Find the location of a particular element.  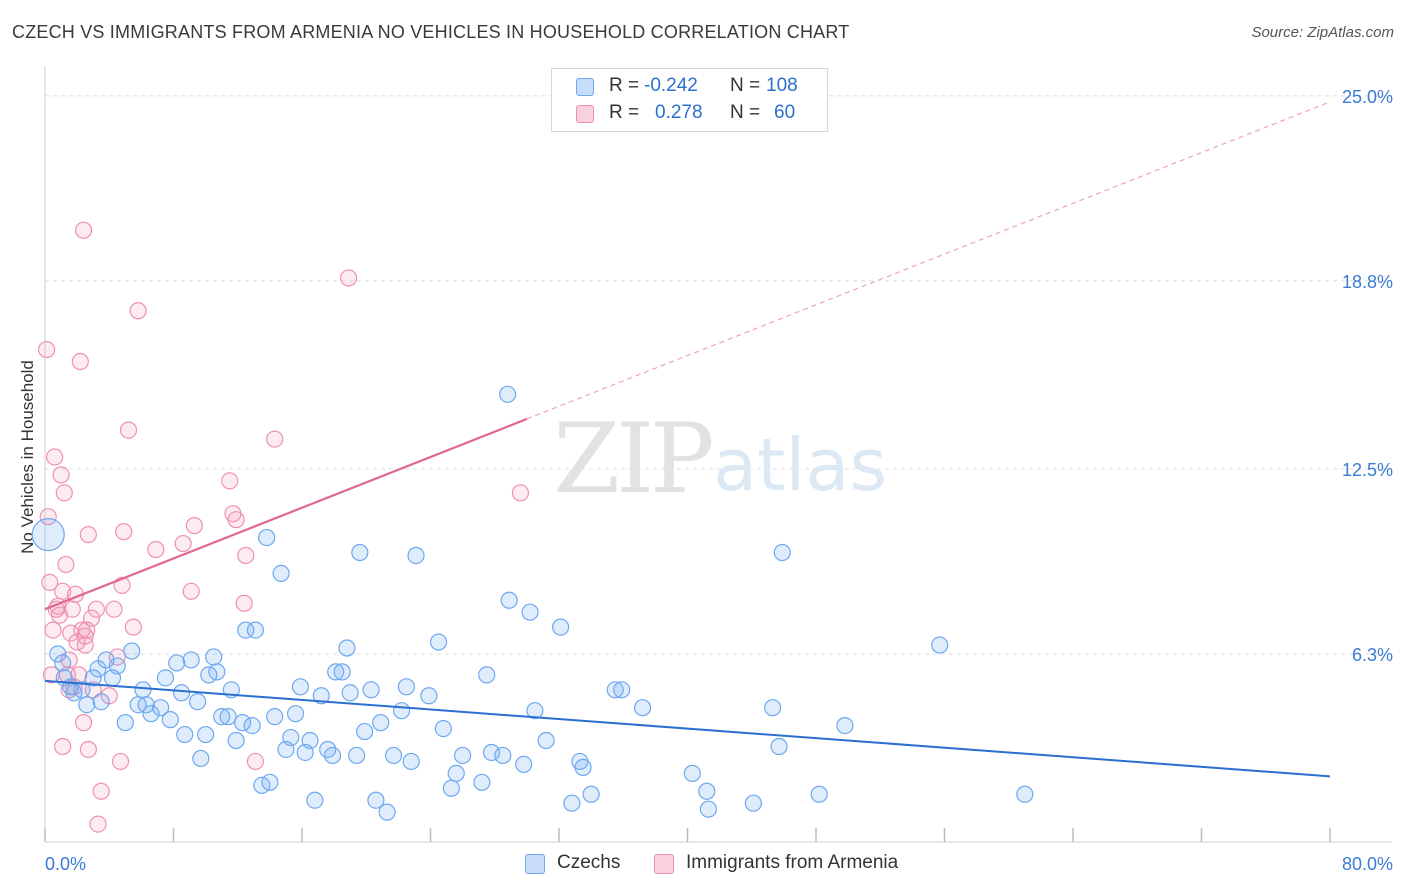

legend-swatch-czechs is located at coordinates (585, 87).